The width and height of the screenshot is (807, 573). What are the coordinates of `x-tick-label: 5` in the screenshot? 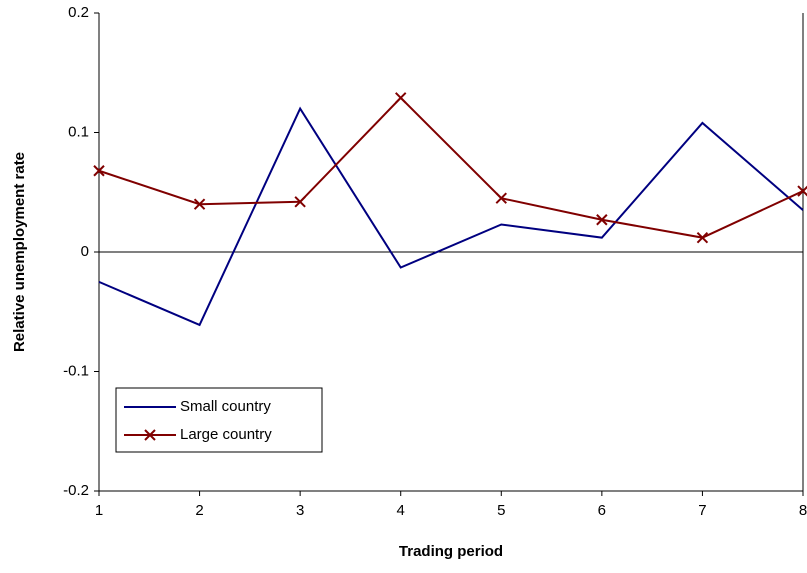 It's located at (501, 510).